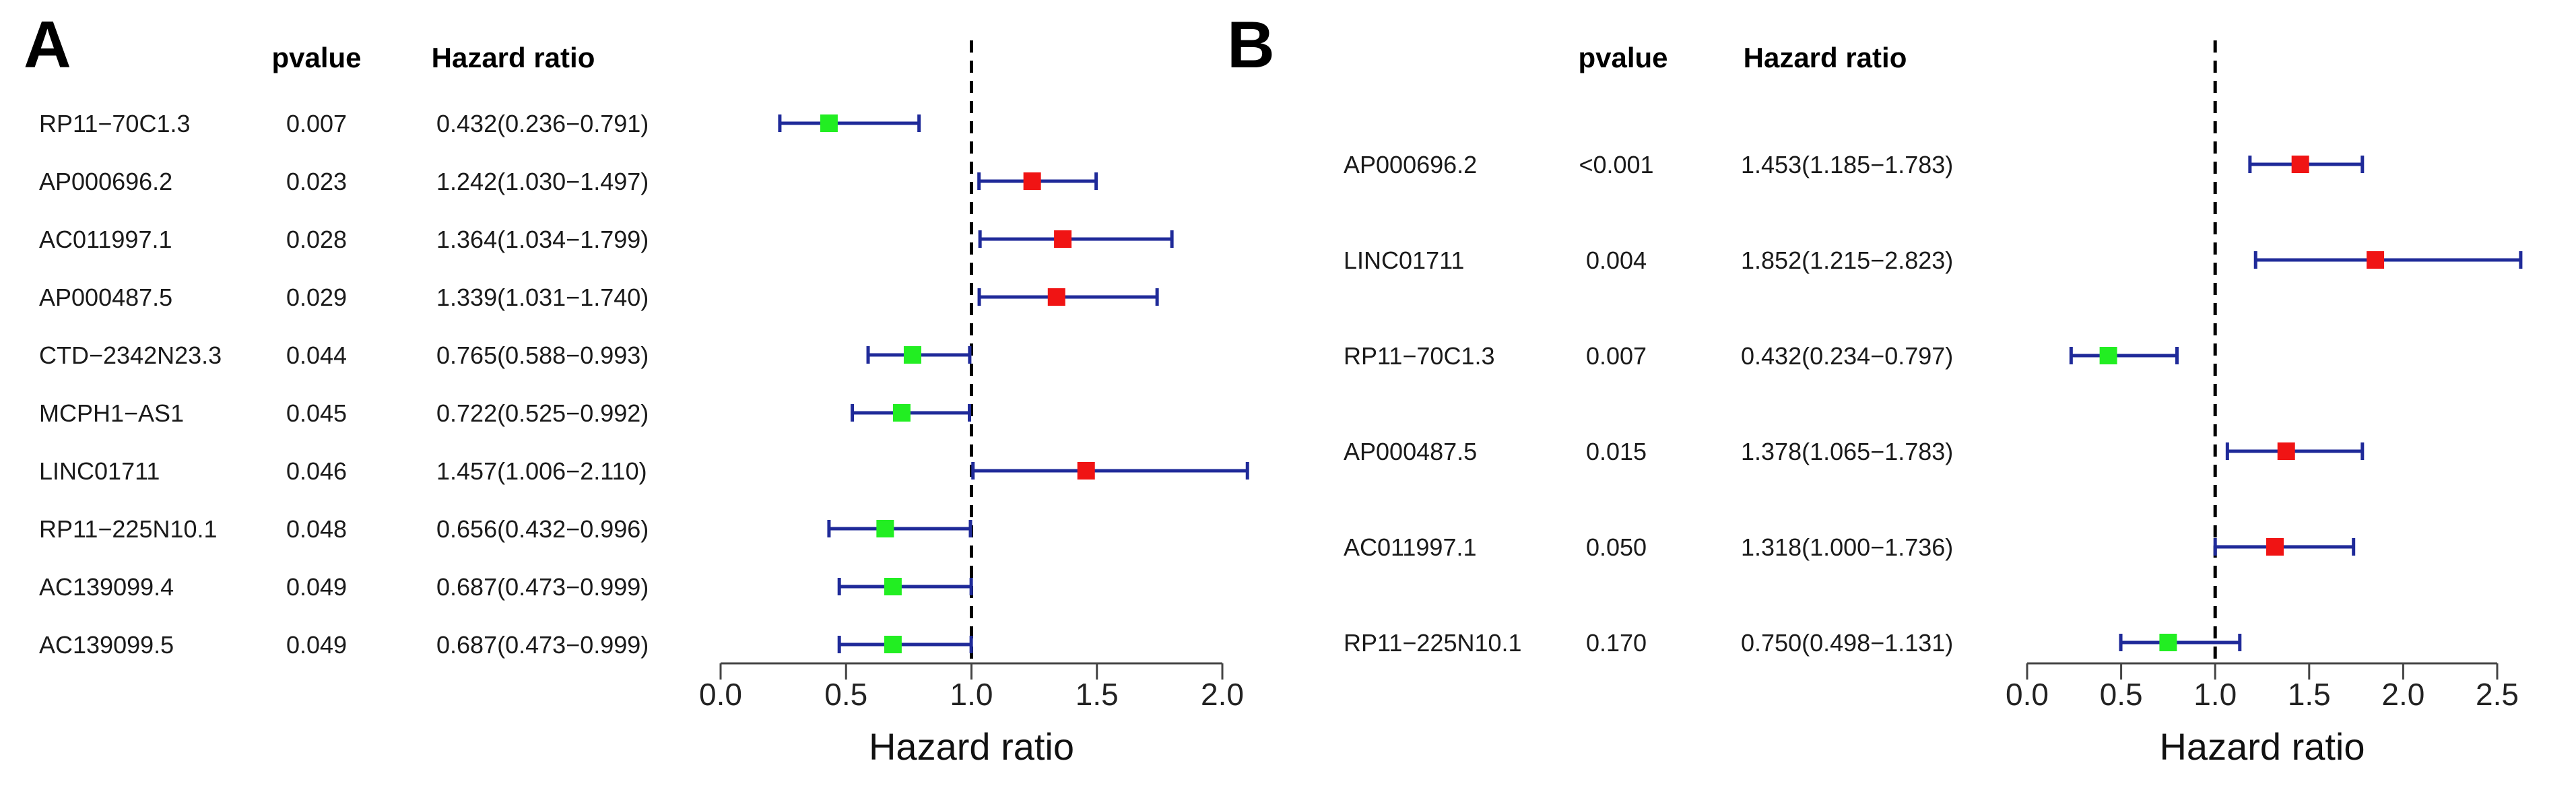  I want to click on panel-a-pvalue: 0.045, so click(316, 413).